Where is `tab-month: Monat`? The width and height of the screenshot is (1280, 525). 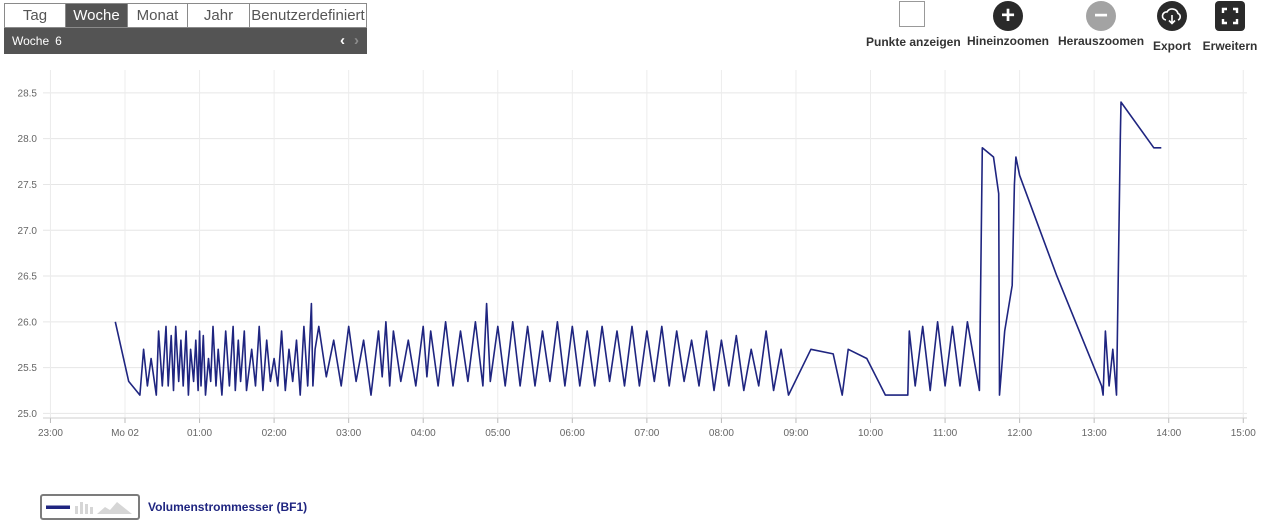
tab-month: Monat is located at coordinates (158, 15).